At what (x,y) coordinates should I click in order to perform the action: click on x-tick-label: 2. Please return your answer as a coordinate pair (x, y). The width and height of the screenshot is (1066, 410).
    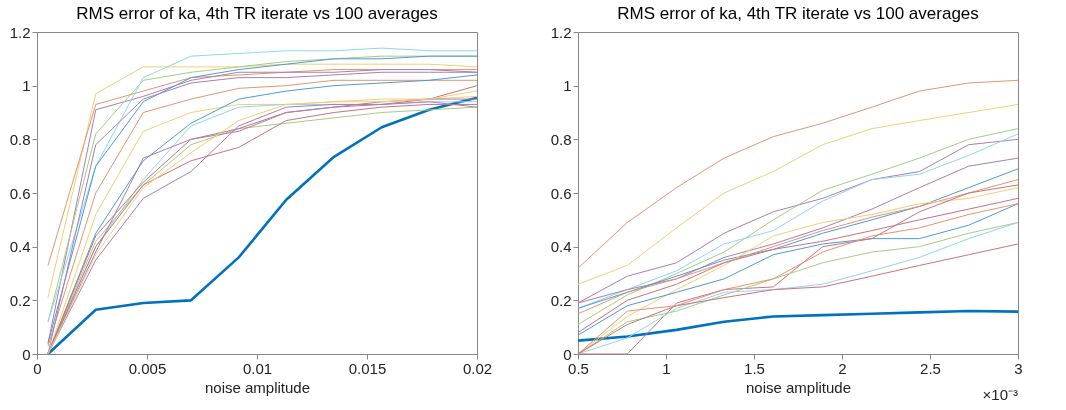
    Looking at the image, I should click on (842, 368).